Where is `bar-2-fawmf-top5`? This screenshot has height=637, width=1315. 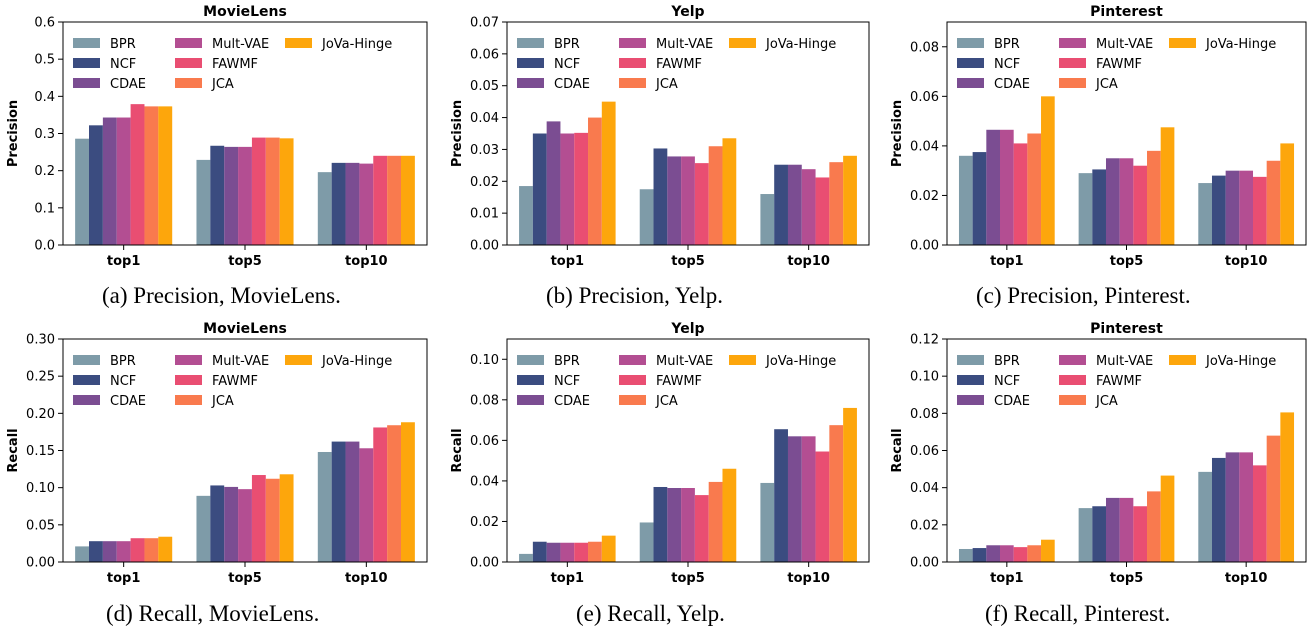
bar-2-fawmf-top5 is located at coordinates (701, 204).